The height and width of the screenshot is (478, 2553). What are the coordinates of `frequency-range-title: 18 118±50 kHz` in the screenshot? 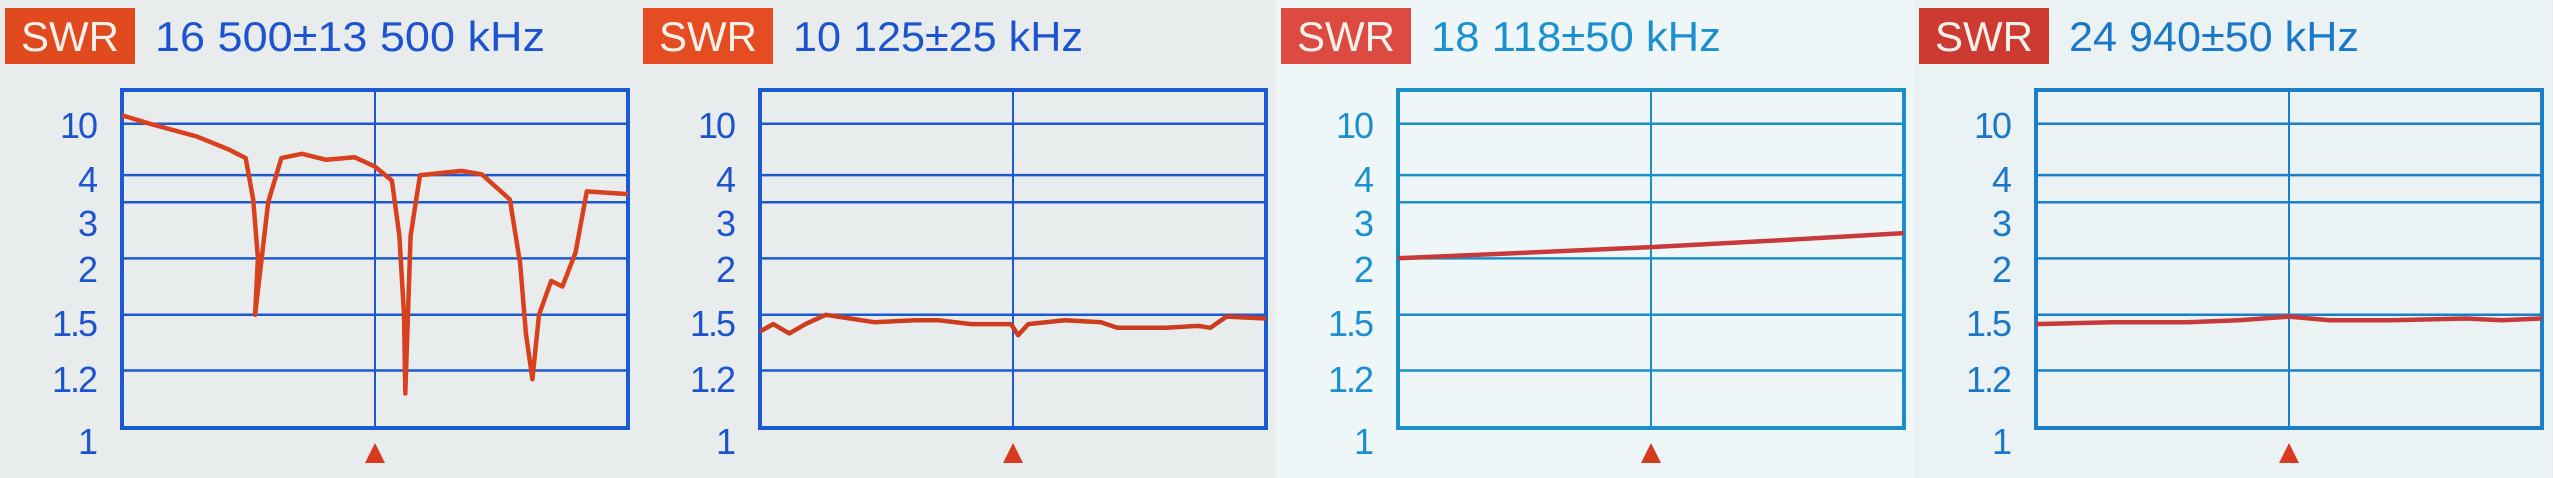 It's located at (1576, 36).